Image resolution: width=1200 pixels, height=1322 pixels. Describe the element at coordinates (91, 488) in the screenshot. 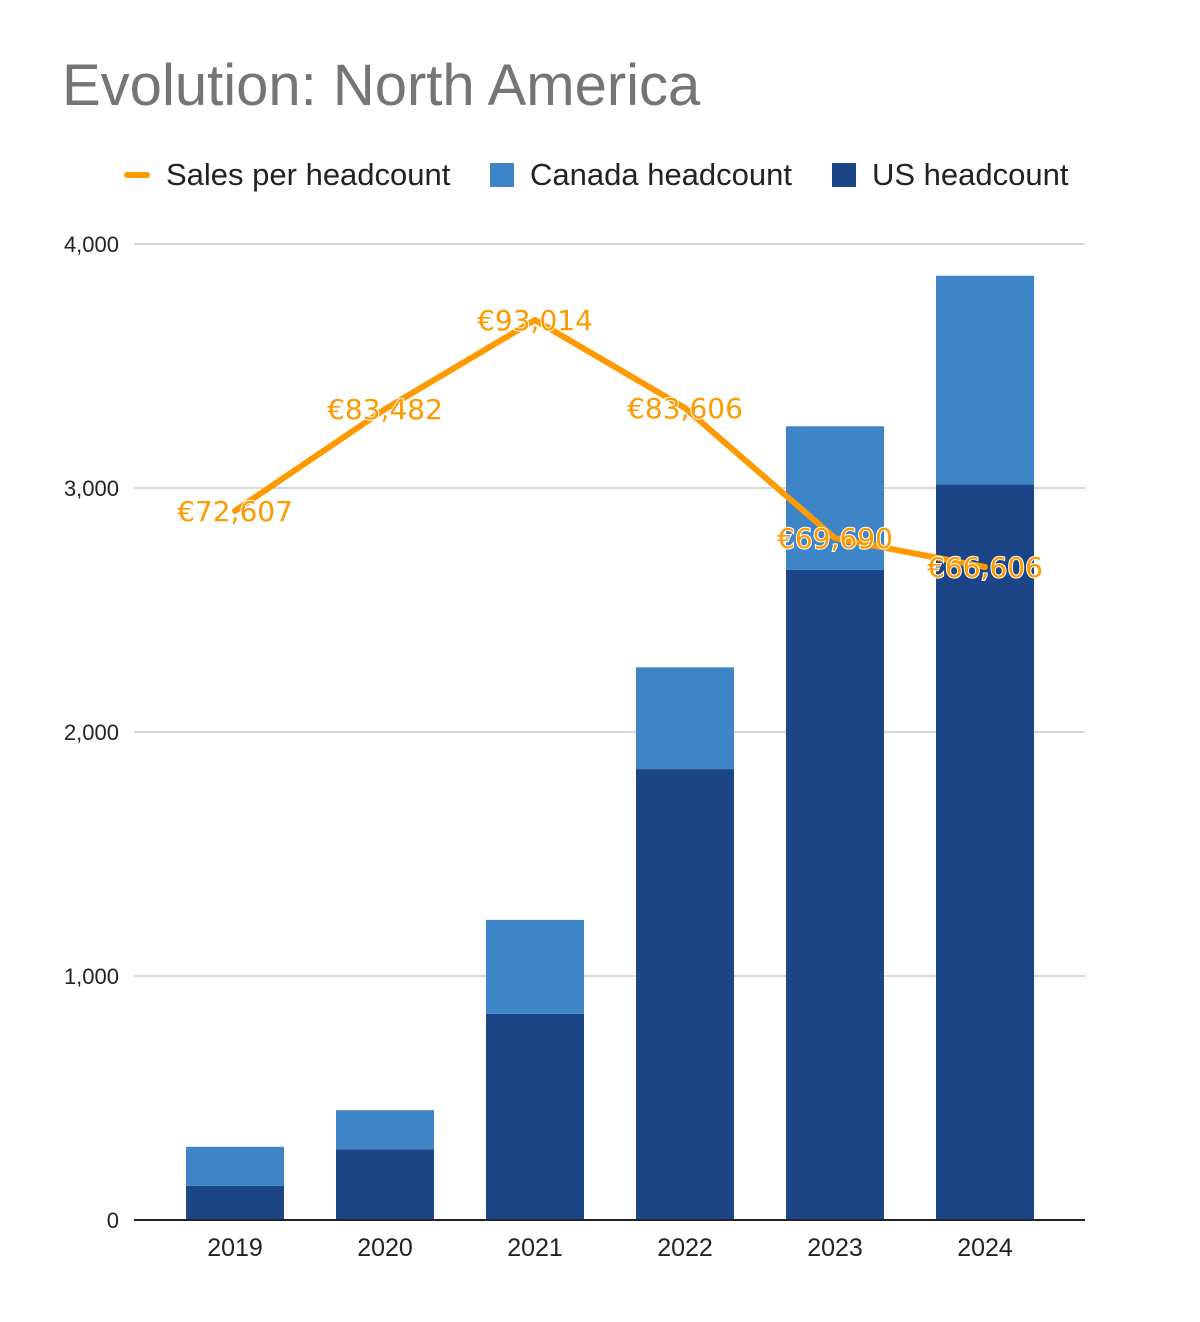

I see `y-tick-label-3000: 3,000` at that location.